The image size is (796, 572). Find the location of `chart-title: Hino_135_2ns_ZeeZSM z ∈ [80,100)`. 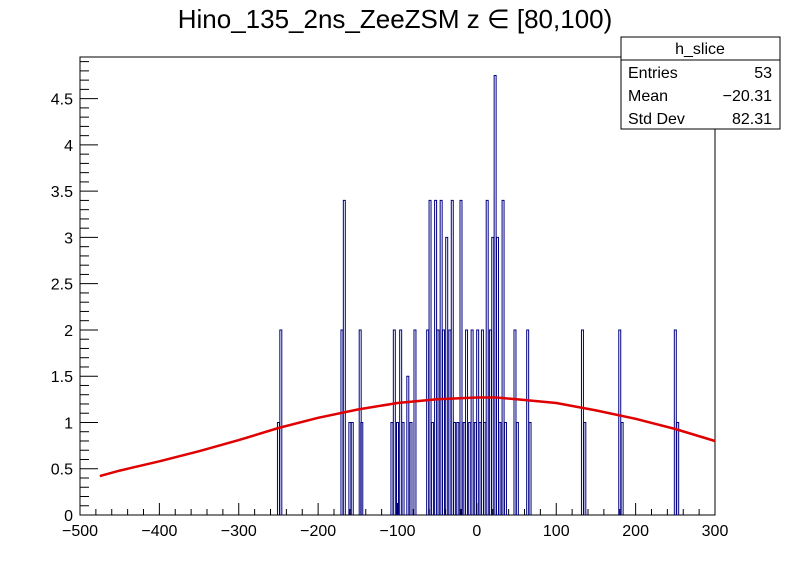

chart-title: Hino_135_2ns_ZeeZSM z ∈ [80,100) is located at coordinates (395, 19).